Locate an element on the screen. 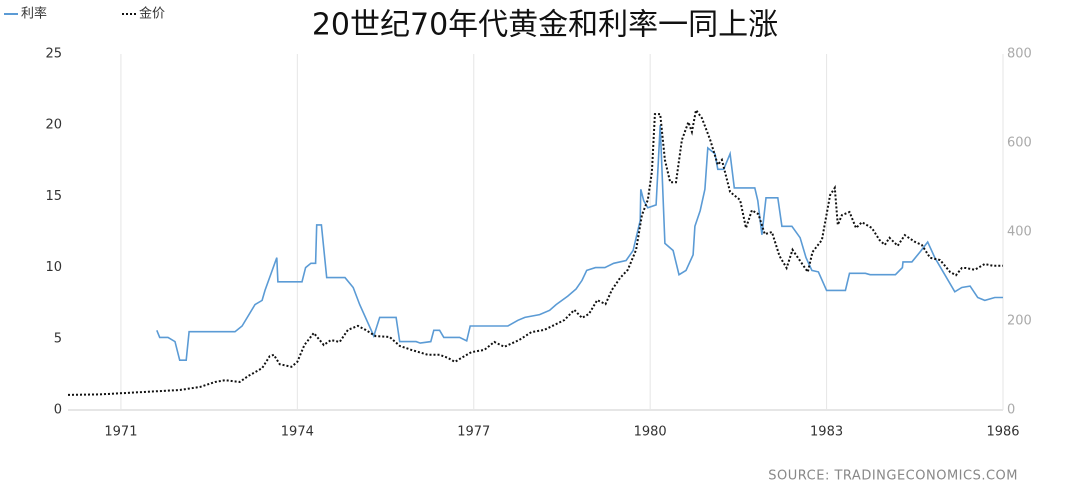 This screenshot has height=496, width=1078. x-tick-label: 1980 is located at coordinates (650, 432).